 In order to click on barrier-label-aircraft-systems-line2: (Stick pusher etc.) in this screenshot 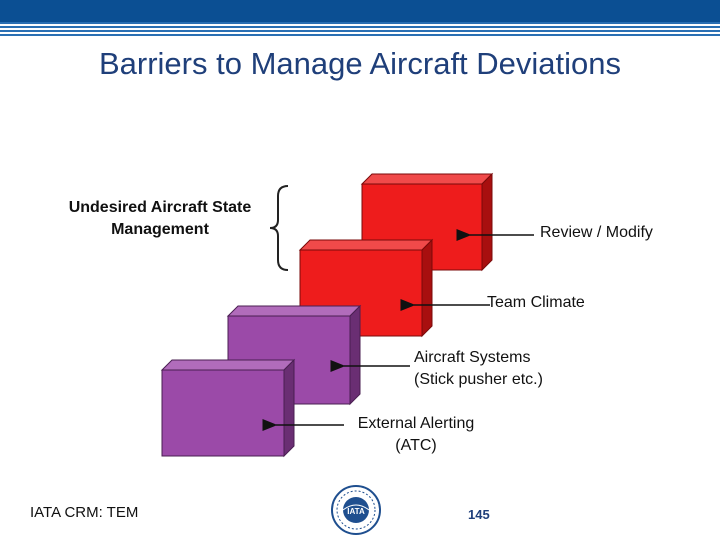, I will do `click(478, 379)`.